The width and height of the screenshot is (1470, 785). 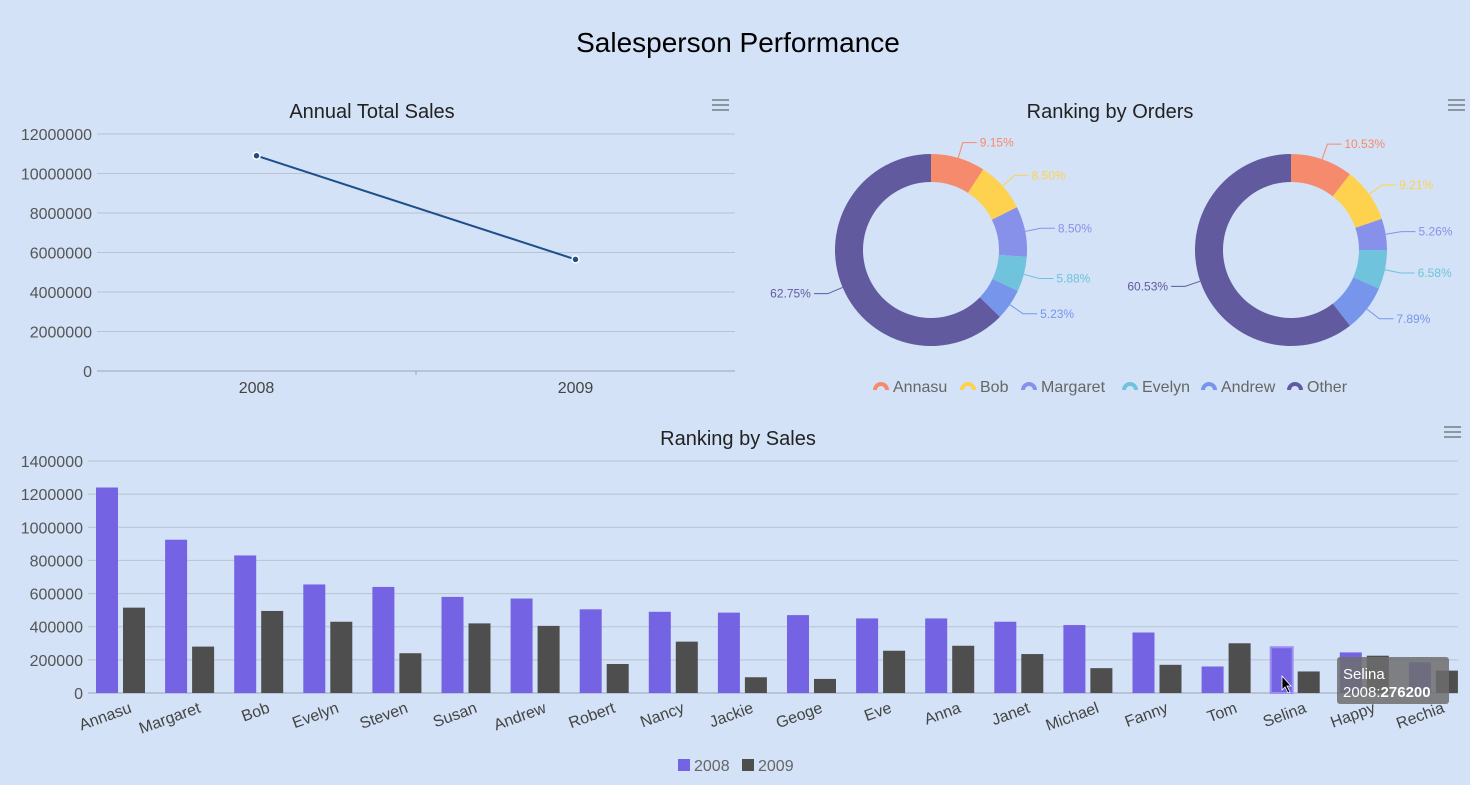 I want to click on tooltip: Selina 2008:276200, so click(x=1365, y=680).